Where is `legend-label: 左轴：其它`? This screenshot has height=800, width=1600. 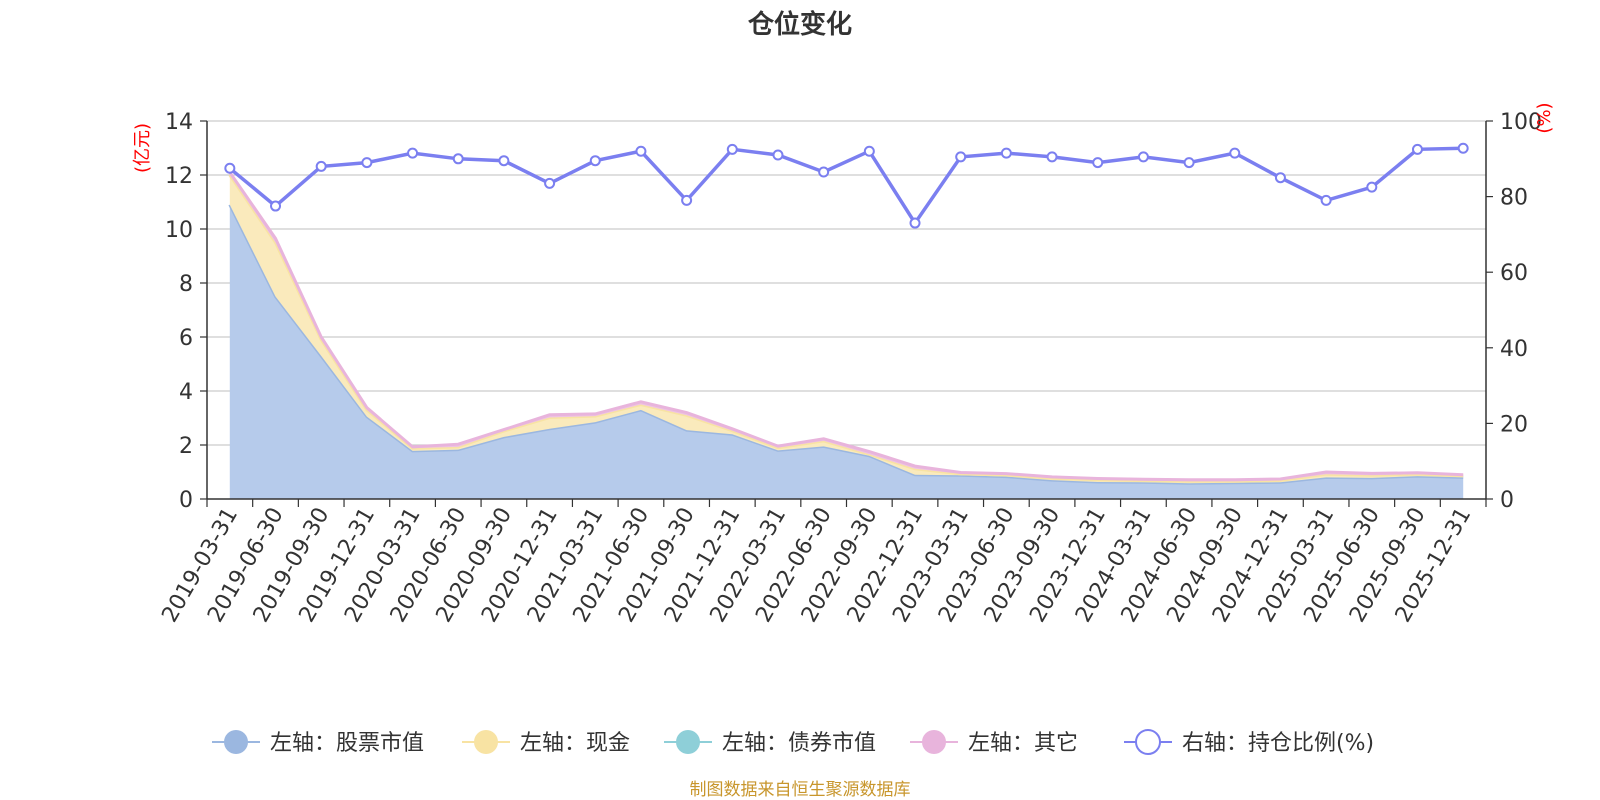
legend-label: 左轴：其它 is located at coordinates (1023, 743).